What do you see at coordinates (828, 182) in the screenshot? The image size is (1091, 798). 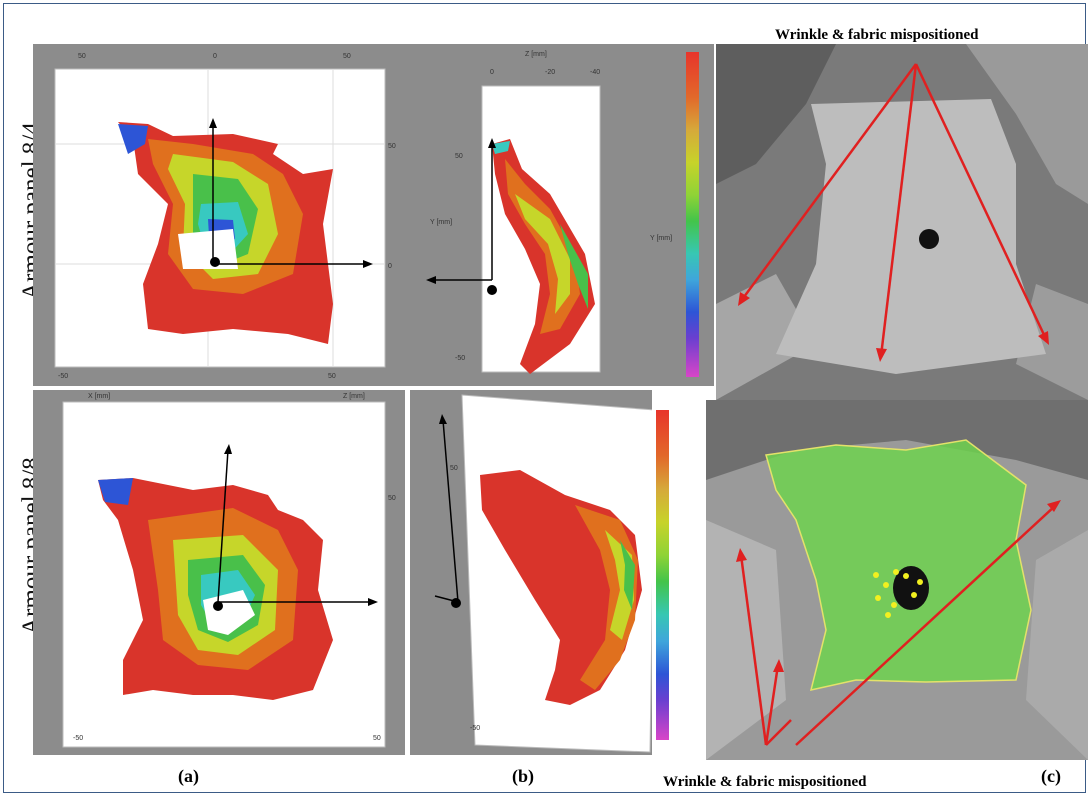 I see `red-arrow-icon` at bounding box center [828, 182].